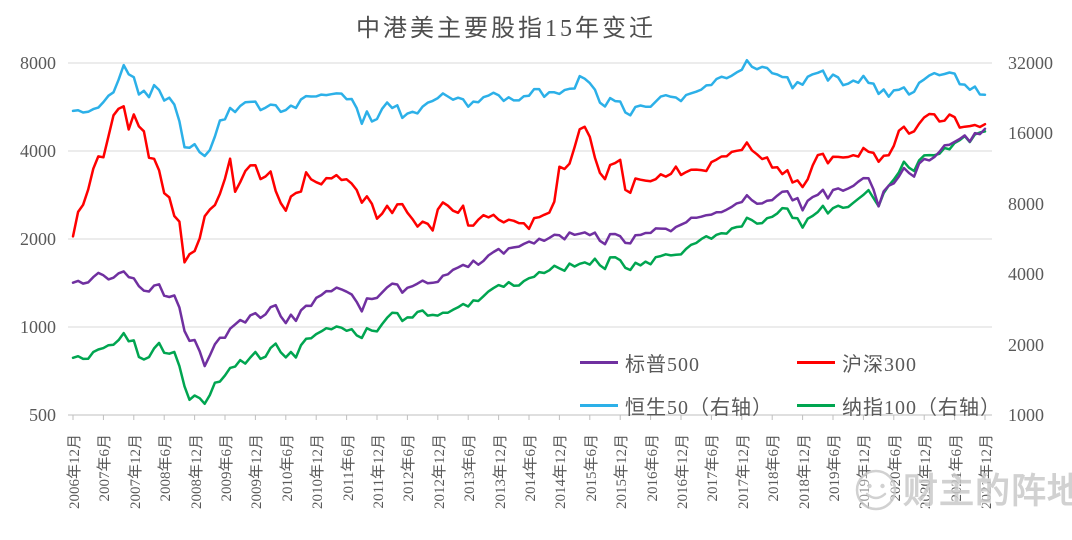 The height and width of the screenshot is (540, 1072). I want to click on x-axis-label: 2013年12月, so click(501, 472).